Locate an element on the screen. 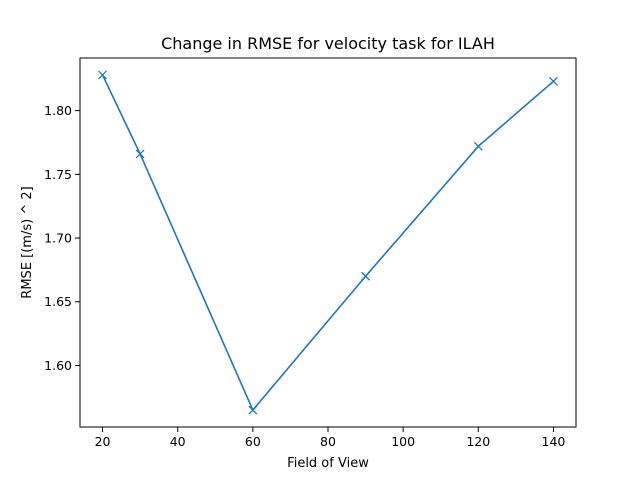 The image size is (640, 480). x-axis-label: Field of View is located at coordinates (328, 463).